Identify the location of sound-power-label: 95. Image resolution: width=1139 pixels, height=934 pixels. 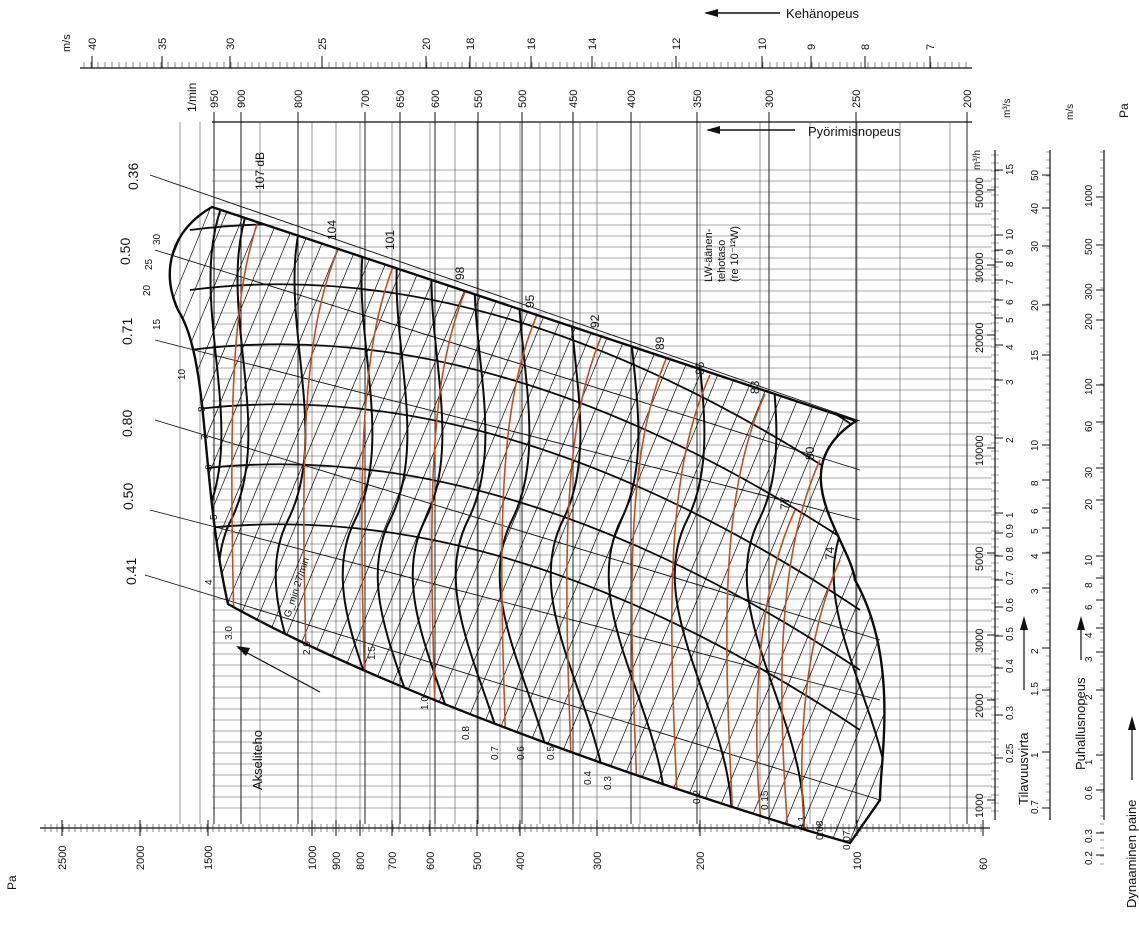
(530, 301).